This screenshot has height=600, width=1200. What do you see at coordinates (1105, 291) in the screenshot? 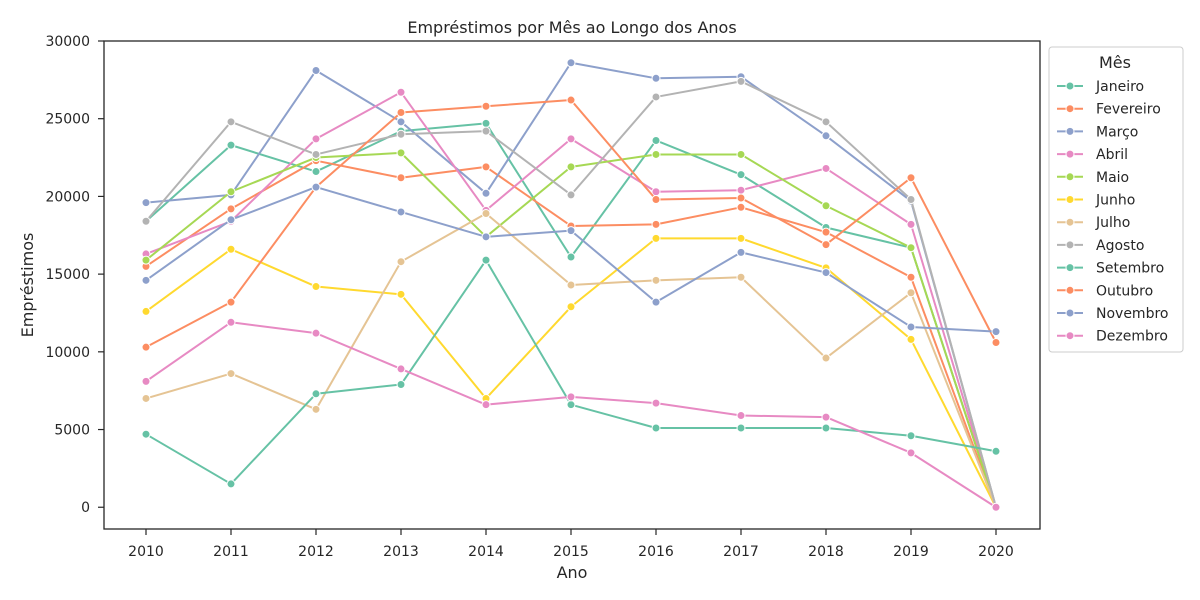
I see `legend-entry: Outubro` at bounding box center [1105, 291].